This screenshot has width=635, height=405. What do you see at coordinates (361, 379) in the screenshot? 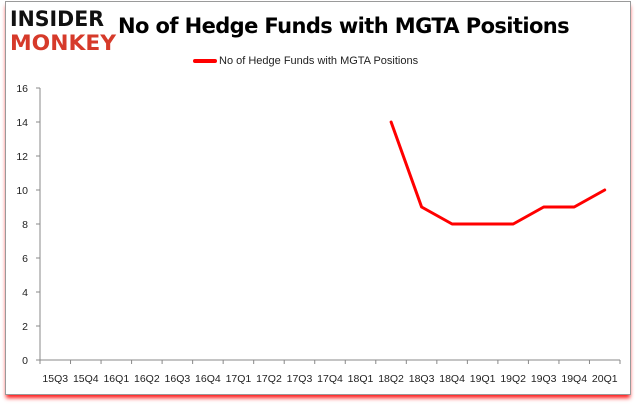
I see `x-tick-label: 18Q1` at bounding box center [361, 379].